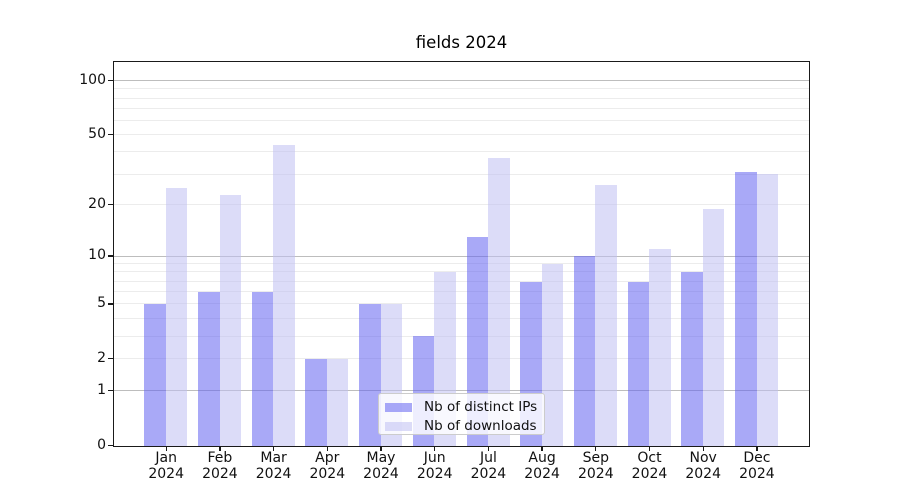  What do you see at coordinates (703, 458) in the screenshot?
I see `x-axis-tick-label-line: Nov` at bounding box center [703, 458].